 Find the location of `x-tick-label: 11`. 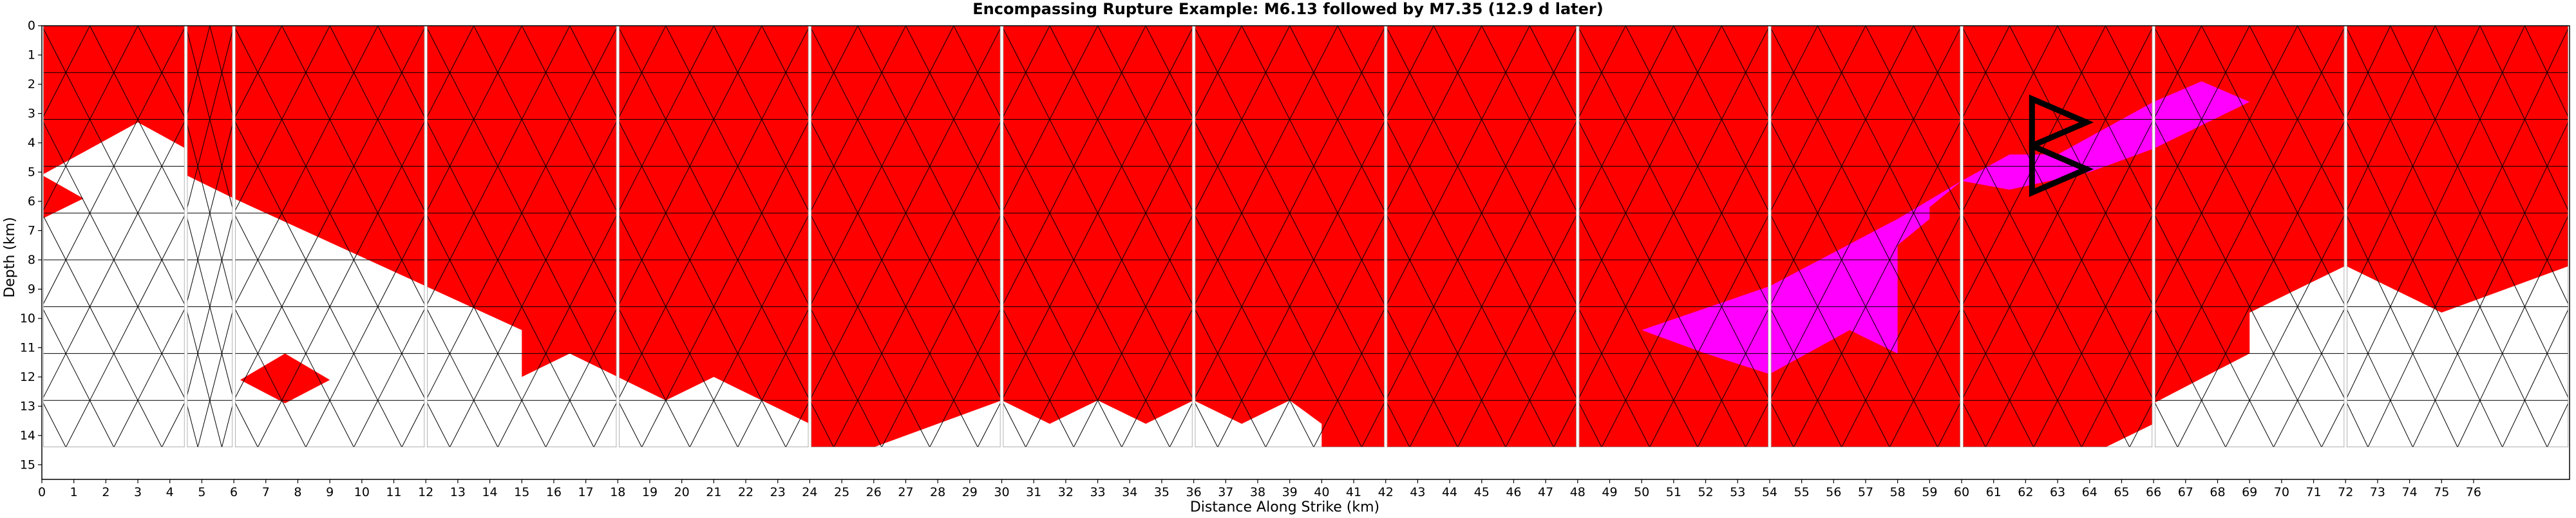

x-tick-label: 11 is located at coordinates (394, 492).